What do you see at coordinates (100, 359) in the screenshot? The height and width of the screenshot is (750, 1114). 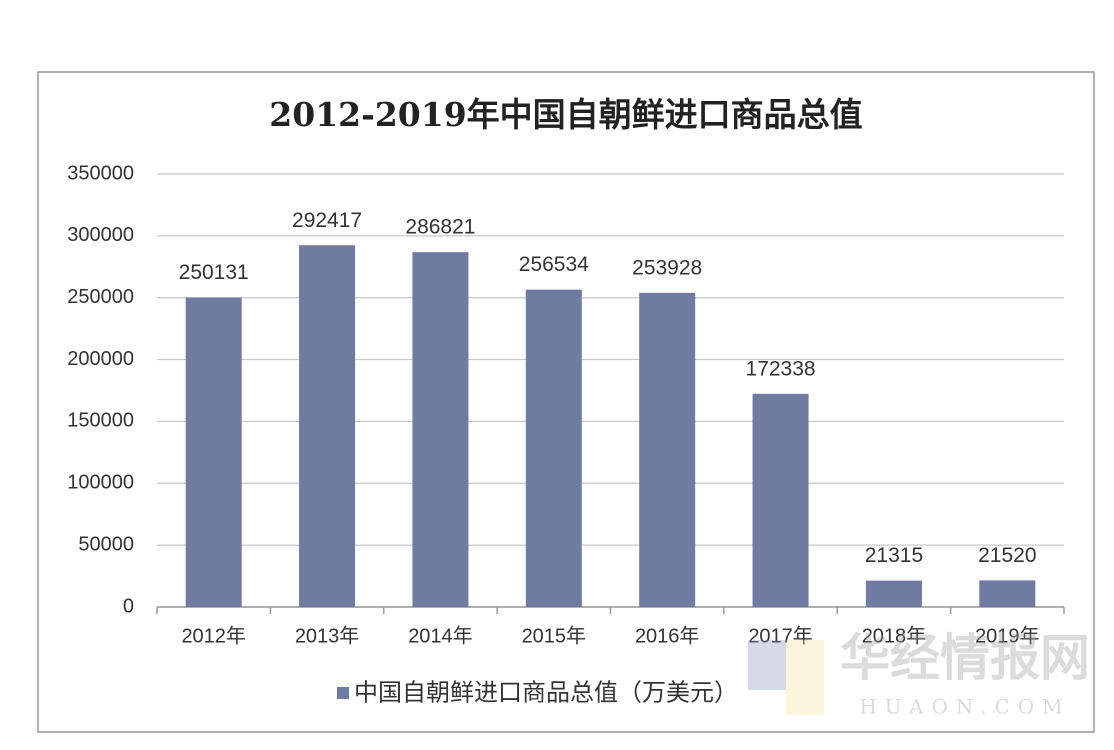 I see `y-tick-label: 200000` at bounding box center [100, 359].